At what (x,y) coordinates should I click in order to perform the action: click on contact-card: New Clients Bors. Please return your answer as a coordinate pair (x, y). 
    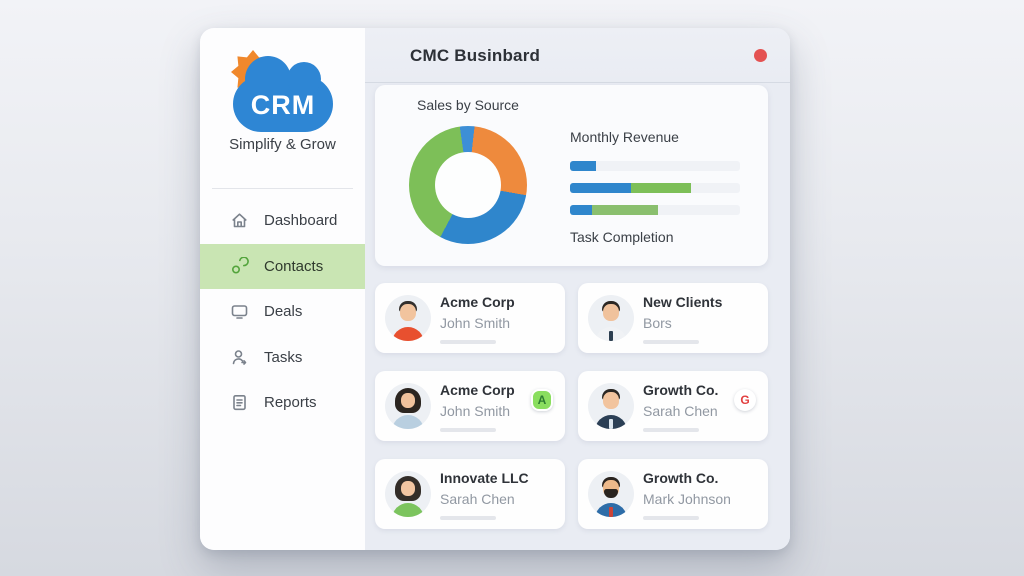
    Looking at the image, I should click on (673, 318).